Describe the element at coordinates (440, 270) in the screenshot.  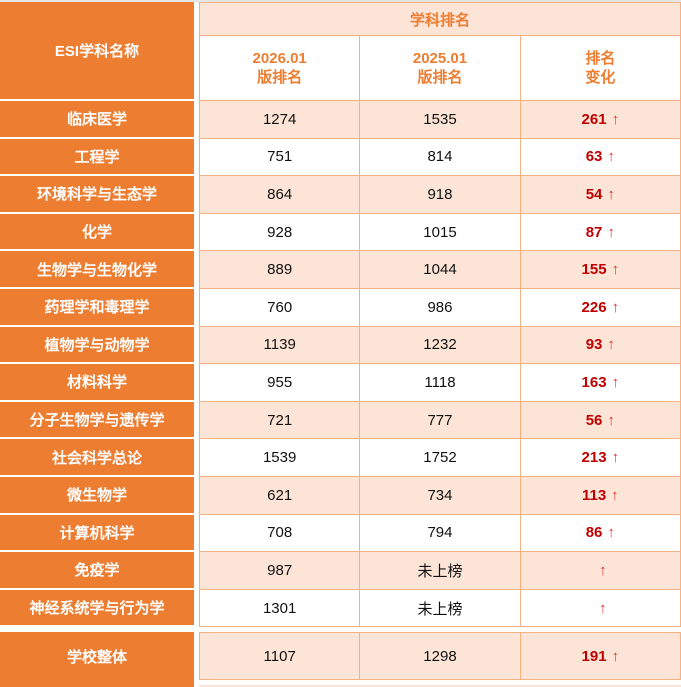
I see `rank-2025-cell: 1044` at that location.